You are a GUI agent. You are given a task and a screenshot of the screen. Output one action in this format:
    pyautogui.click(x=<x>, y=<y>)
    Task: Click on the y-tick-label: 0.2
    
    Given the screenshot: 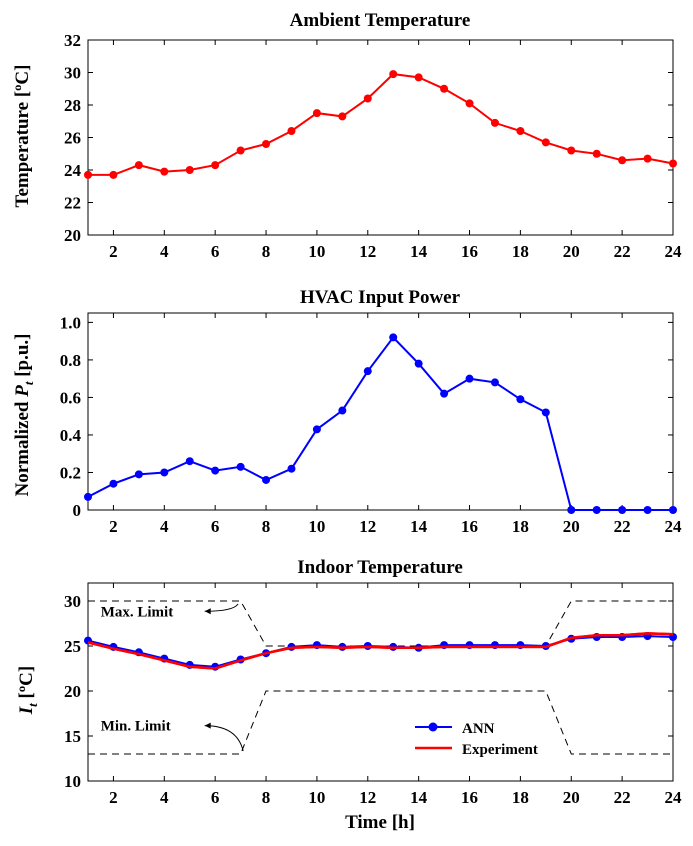 What is the action you would take?
    pyautogui.click(x=70, y=472)
    